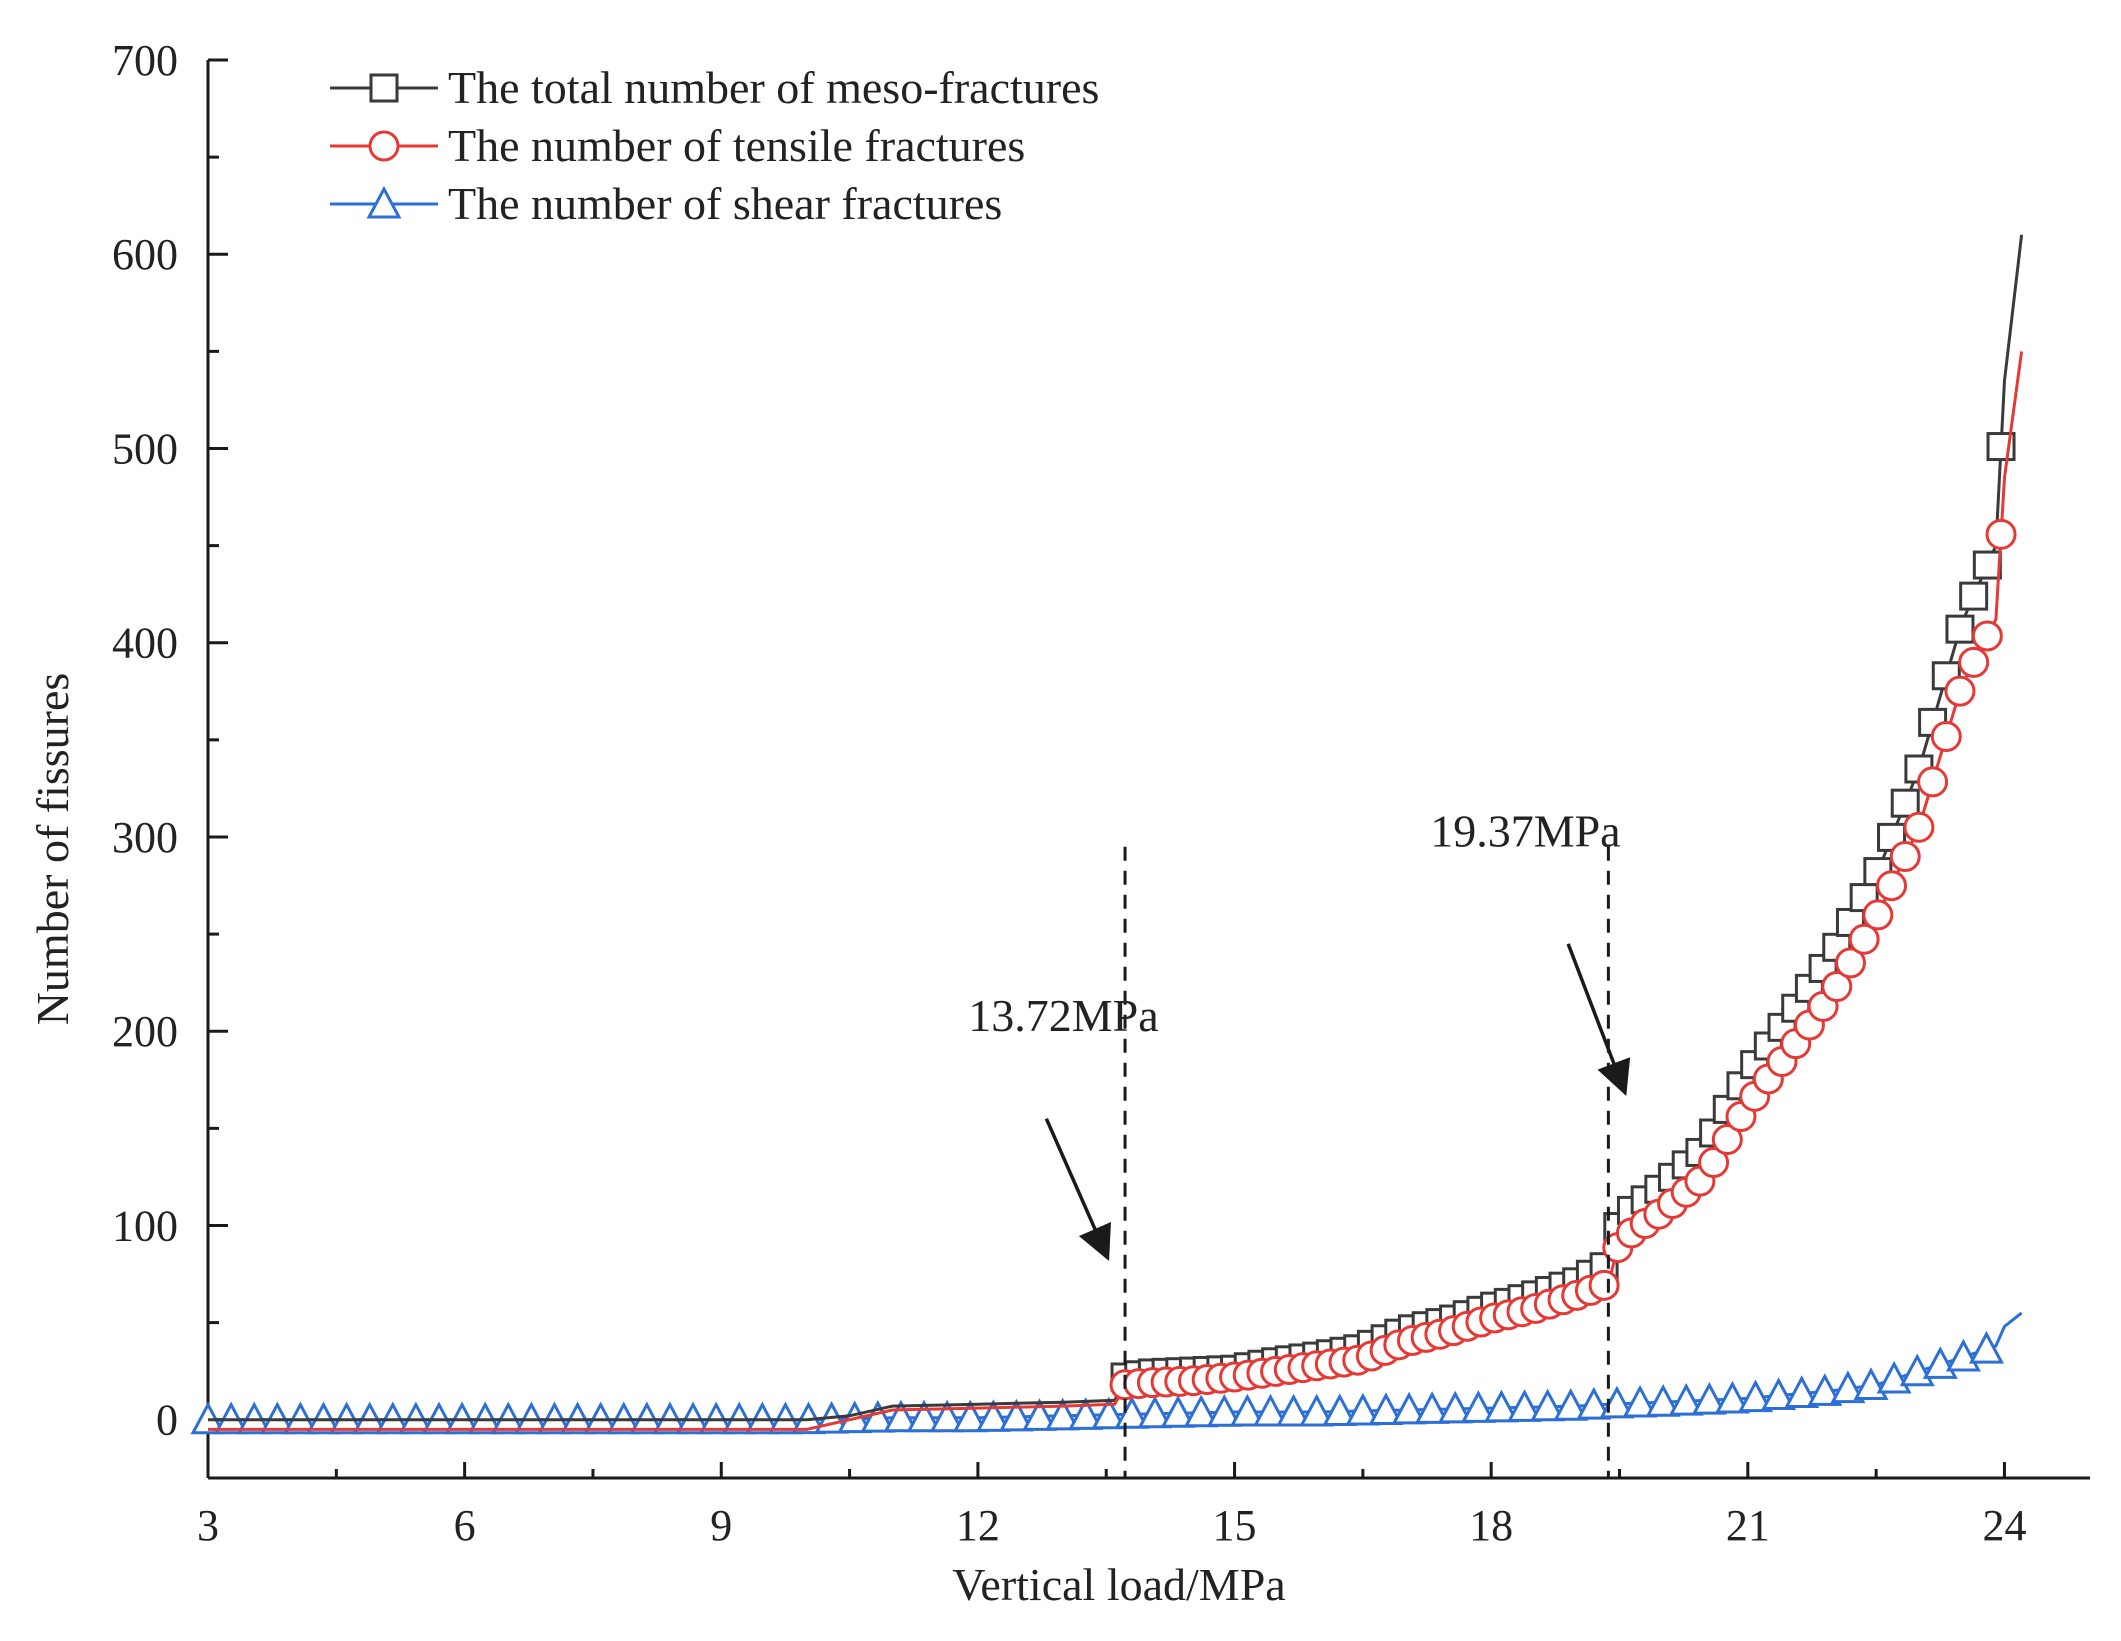  What do you see at coordinates (978, 1525) in the screenshot?
I see `x-tick-label: 12` at bounding box center [978, 1525].